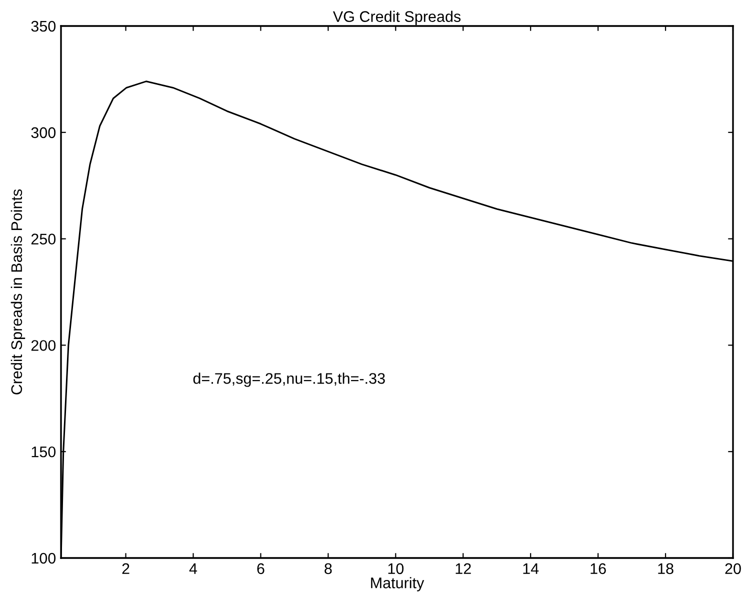 The height and width of the screenshot is (605, 749). What do you see at coordinates (598, 568) in the screenshot?
I see `x-tick-label: 16` at bounding box center [598, 568].